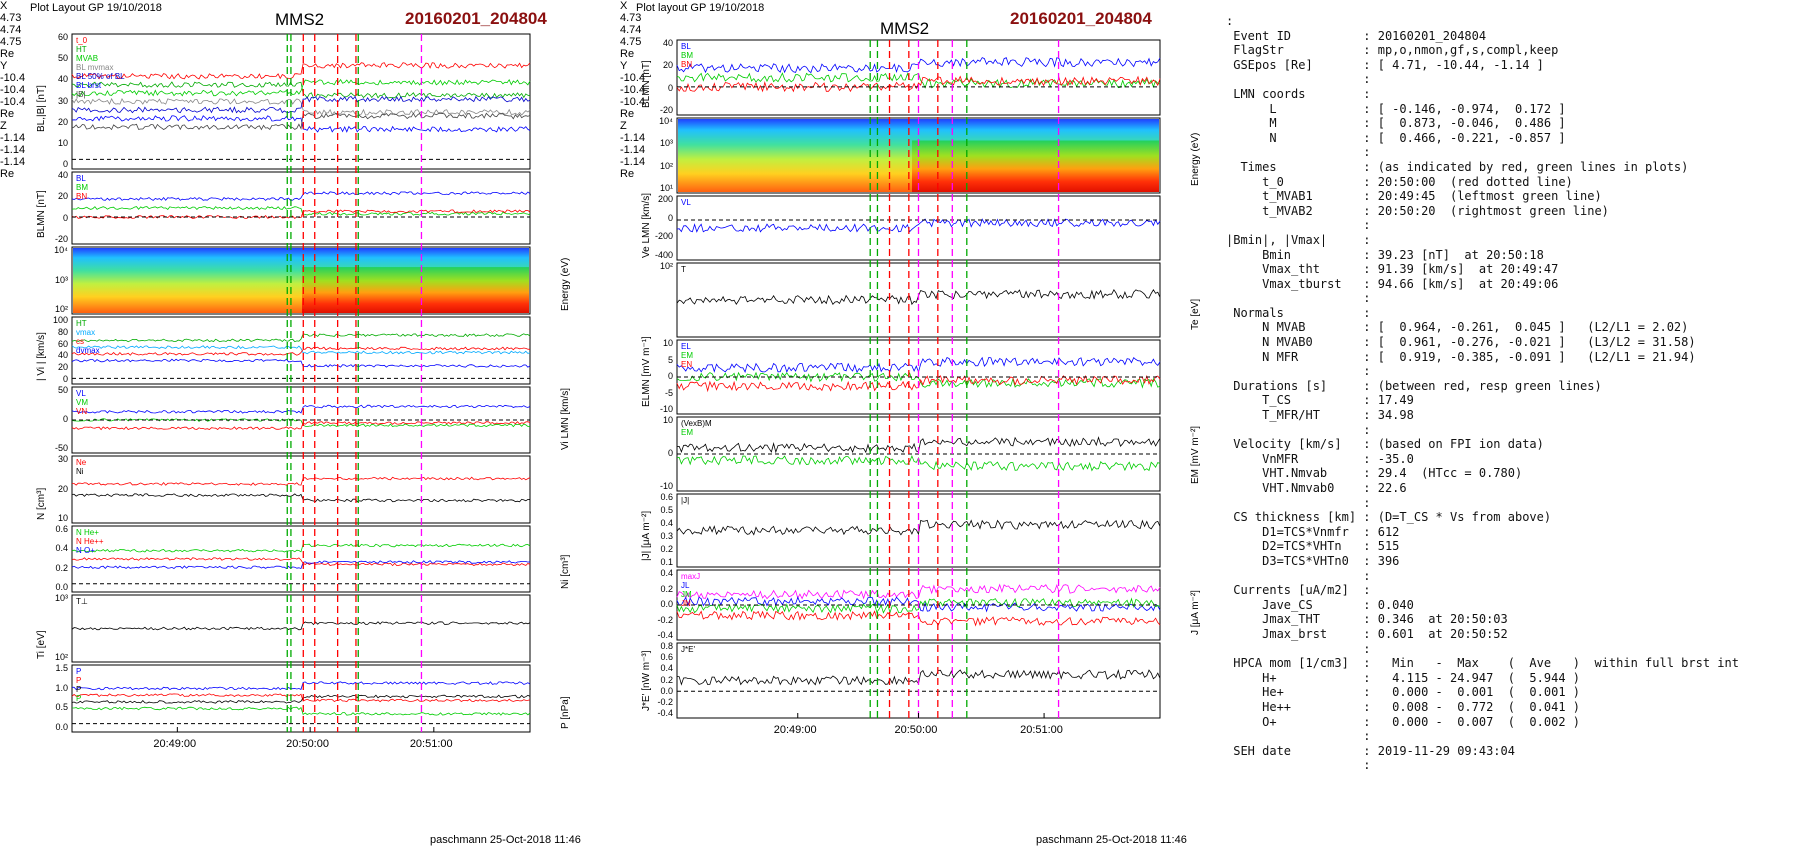  I want to click on y-tick-label: -5, so click(668, 392).